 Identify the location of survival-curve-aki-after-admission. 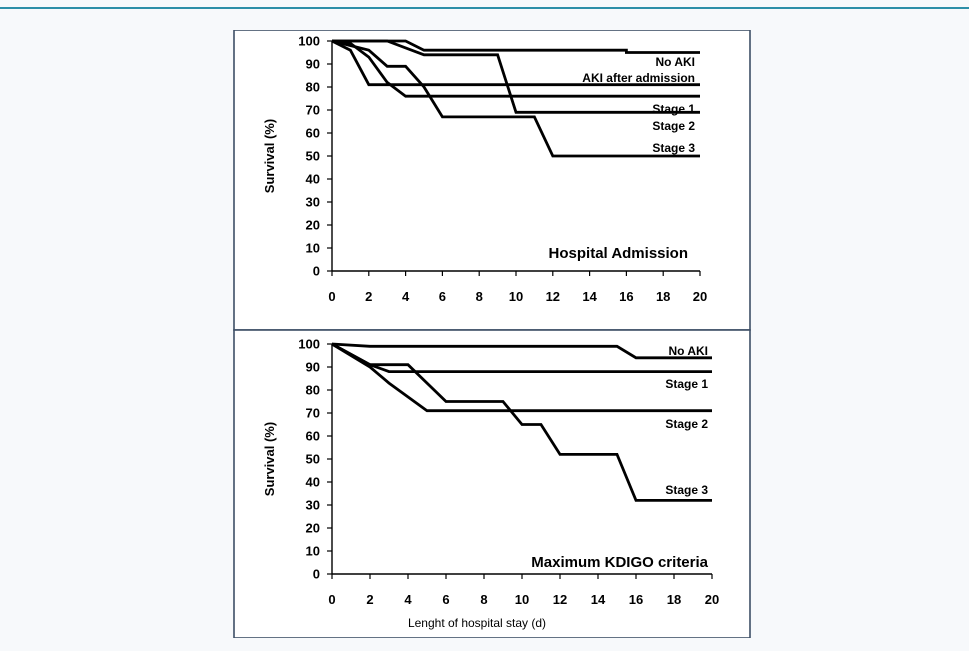
(515, 63).